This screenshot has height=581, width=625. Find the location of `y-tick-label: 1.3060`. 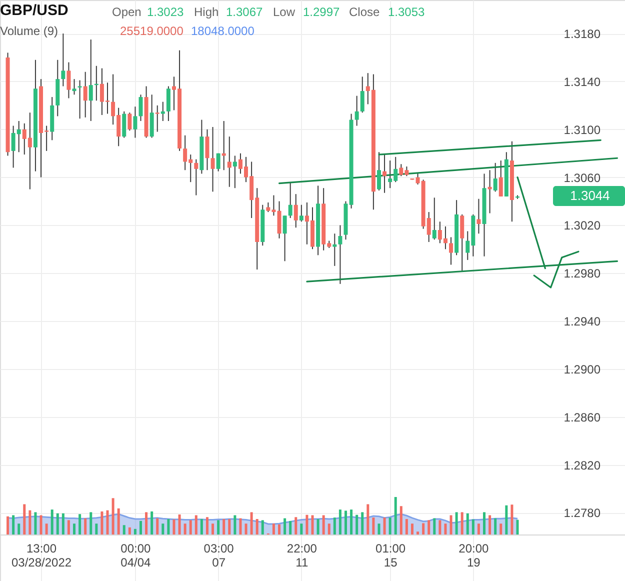

y-tick-label: 1.3060 is located at coordinates (582, 177).